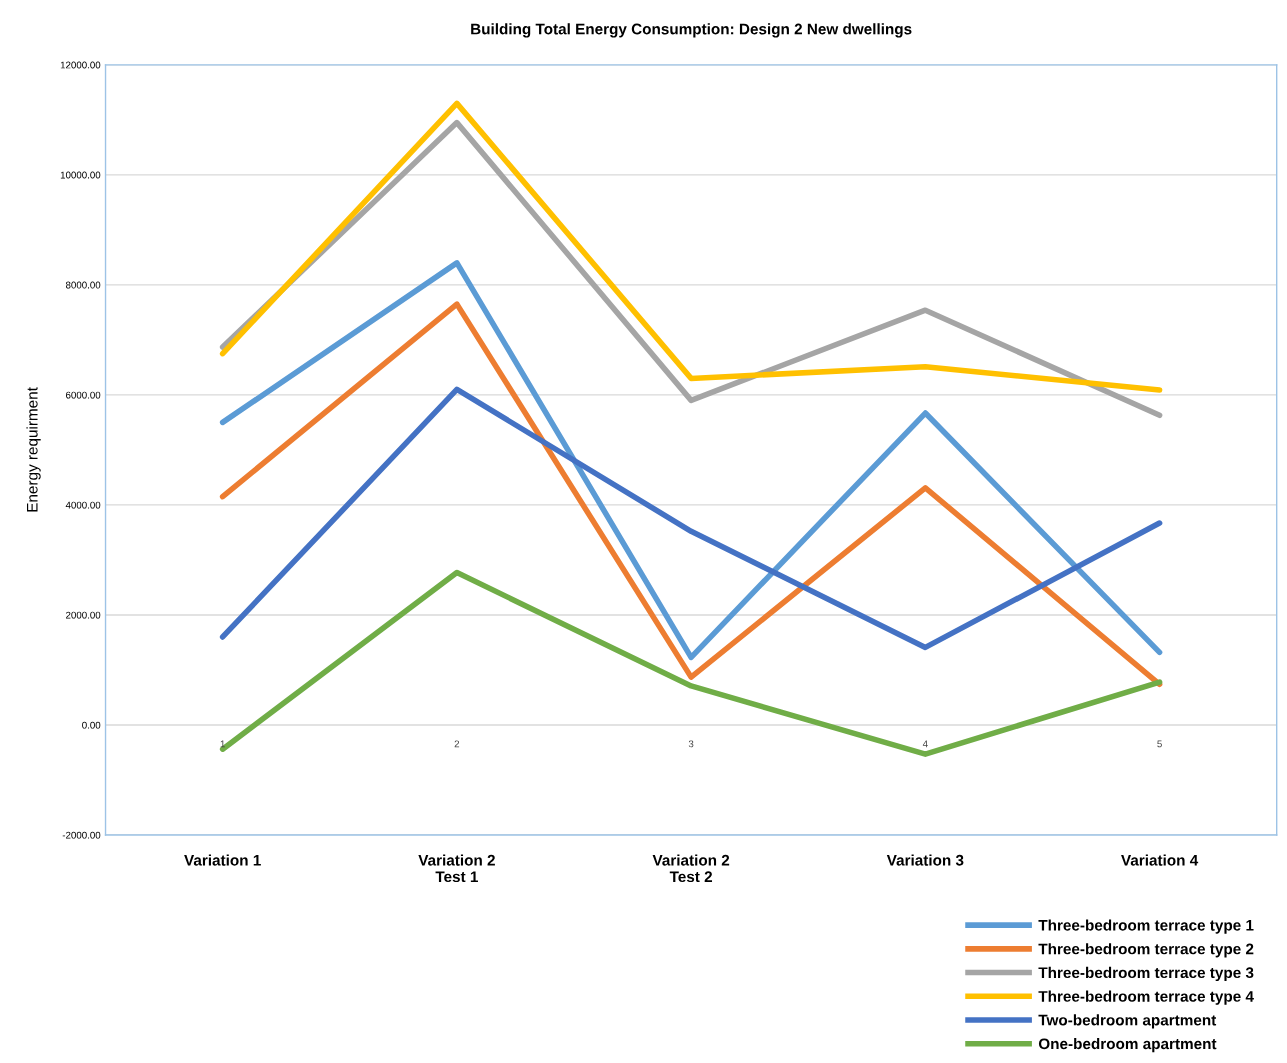 This screenshot has height=1063, width=1287. What do you see at coordinates (1146, 926) in the screenshot?
I see `legend-label: Three-bedroom terrace type 1` at bounding box center [1146, 926].